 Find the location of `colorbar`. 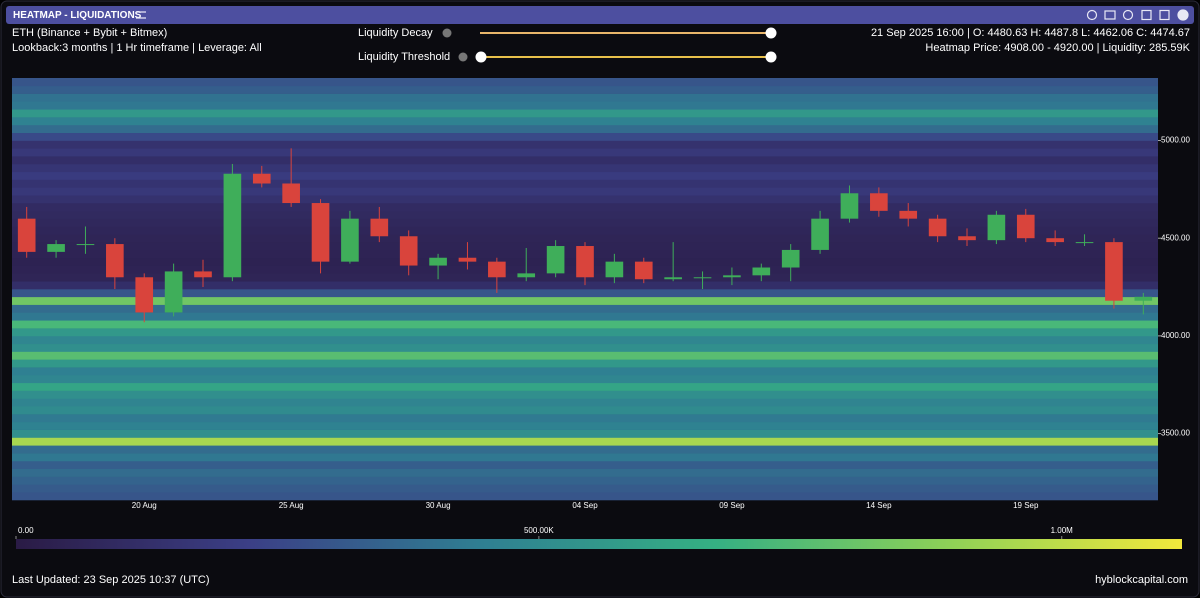

colorbar is located at coordinates (599, 544).